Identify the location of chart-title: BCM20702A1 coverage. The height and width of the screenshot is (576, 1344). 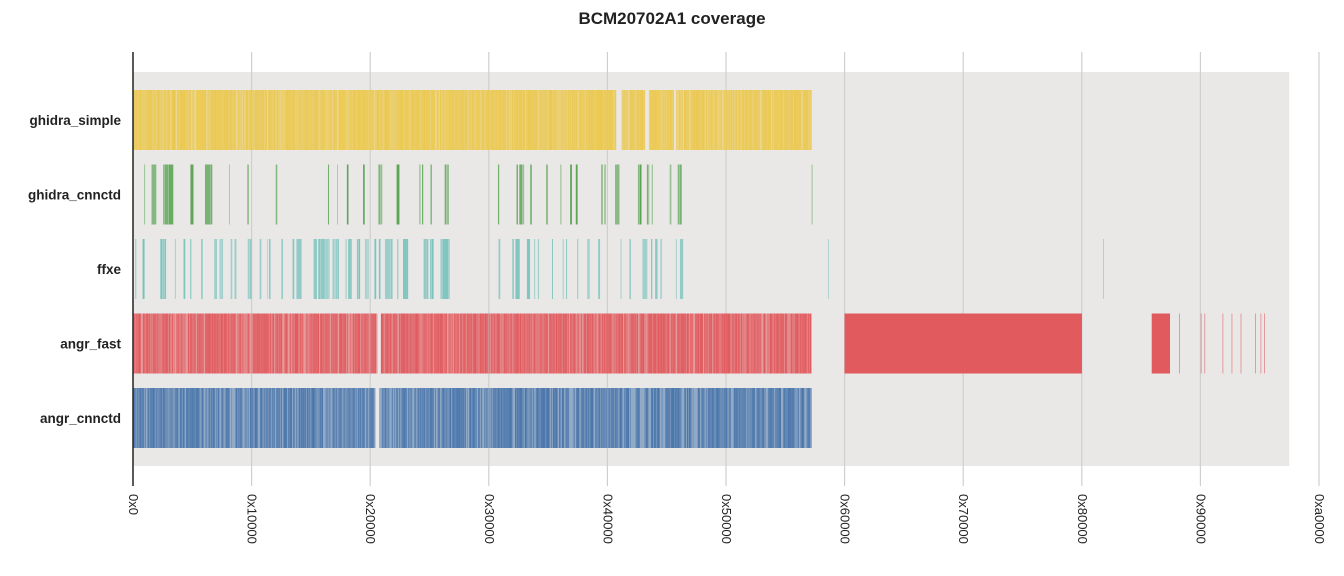
(671, 18).